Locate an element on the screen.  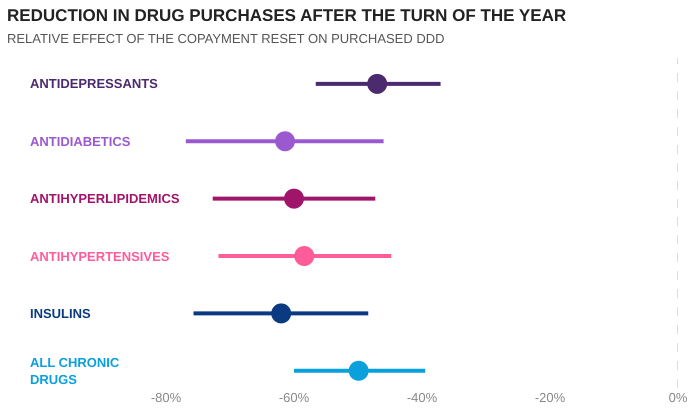
y-tick-label: ANTIDEPRESSANTS is located at coordinates (94, 83).